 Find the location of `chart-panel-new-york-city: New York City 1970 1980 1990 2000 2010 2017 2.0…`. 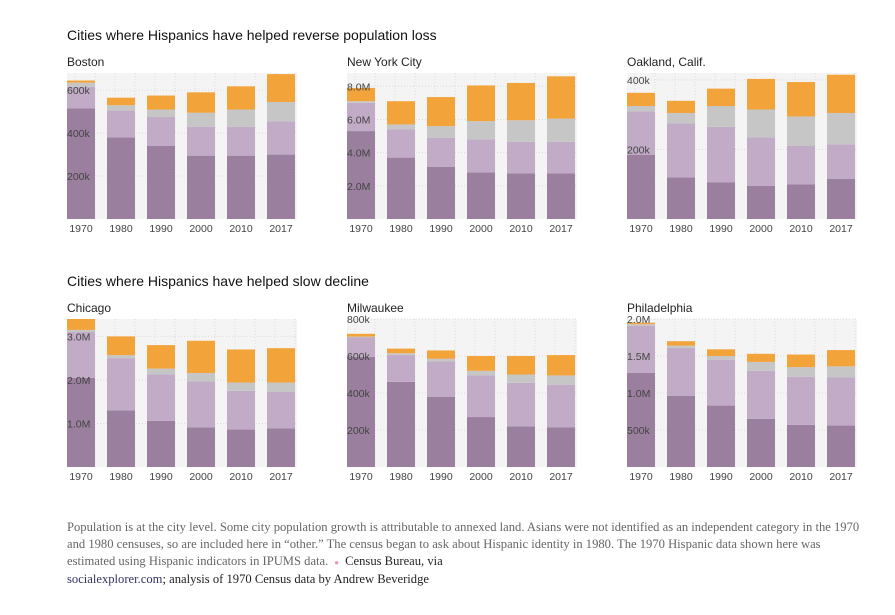

chart-panel-new-york-city: New York City 1970 1980 1990 2000 2010 2017 2.0… is located at coordinates (462, 146).